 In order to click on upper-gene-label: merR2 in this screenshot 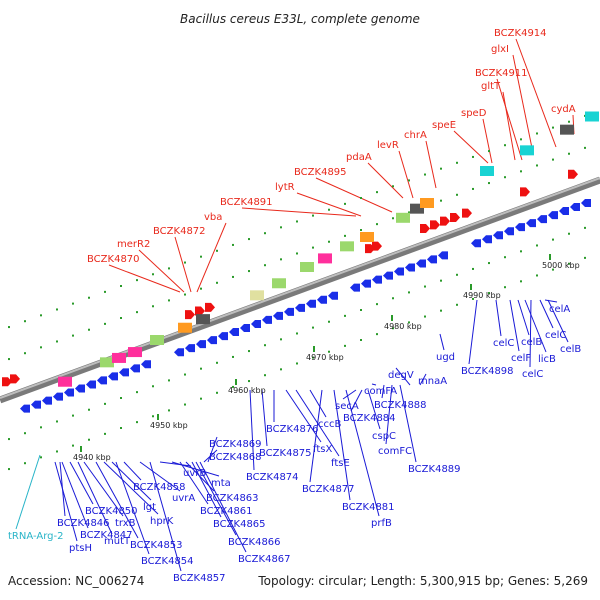, I will do `click(133, 244)`.